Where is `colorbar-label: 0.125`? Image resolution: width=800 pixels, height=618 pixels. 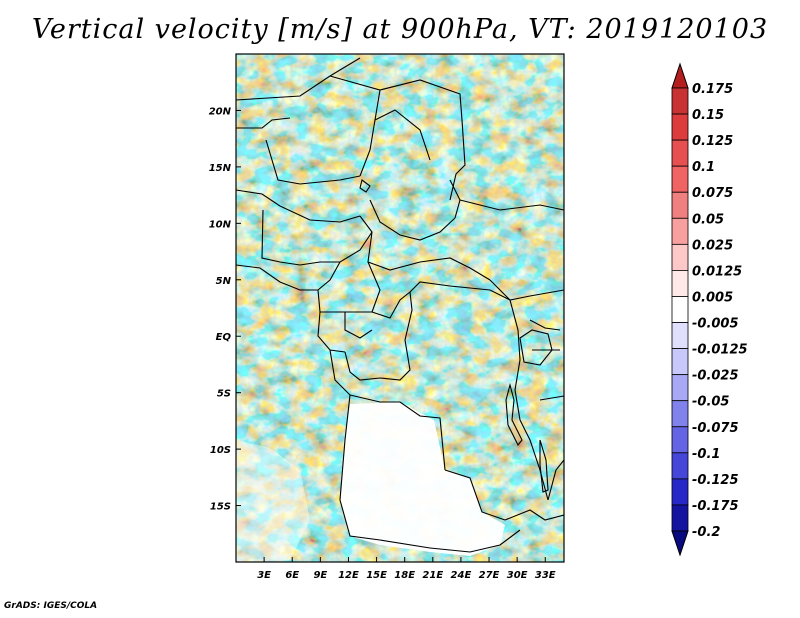
colorbar-label: 0.125 is located at coordinates (712, 141).